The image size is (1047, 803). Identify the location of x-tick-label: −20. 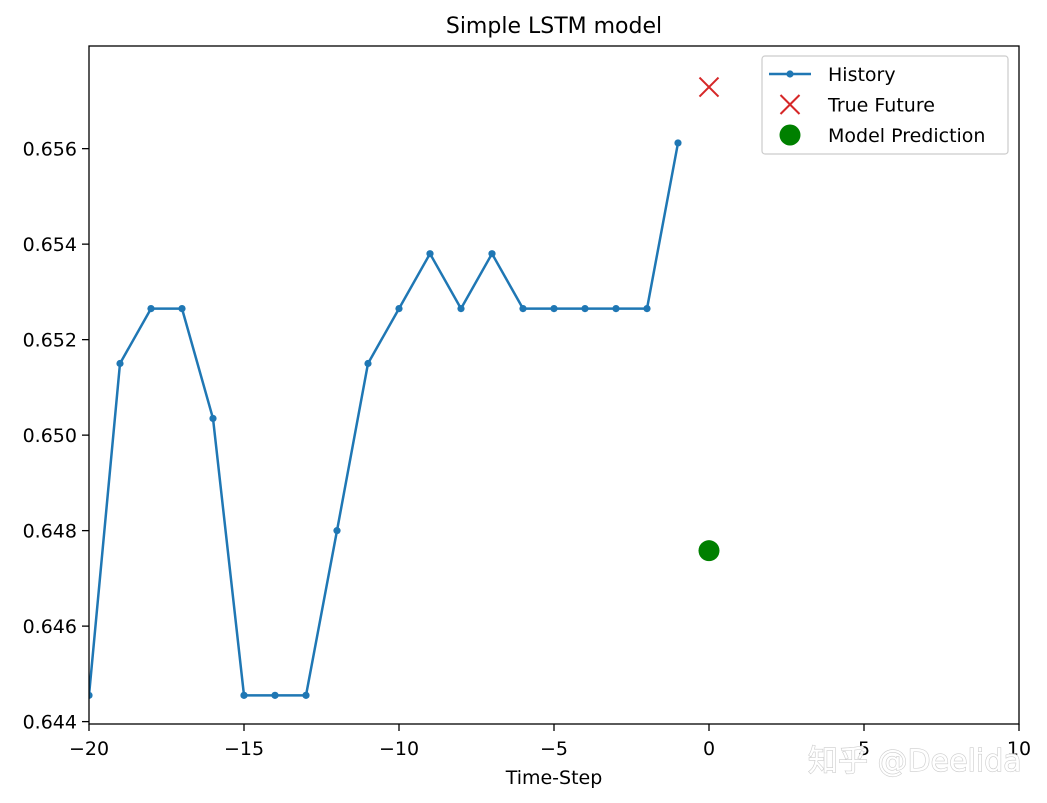
(89, 749).